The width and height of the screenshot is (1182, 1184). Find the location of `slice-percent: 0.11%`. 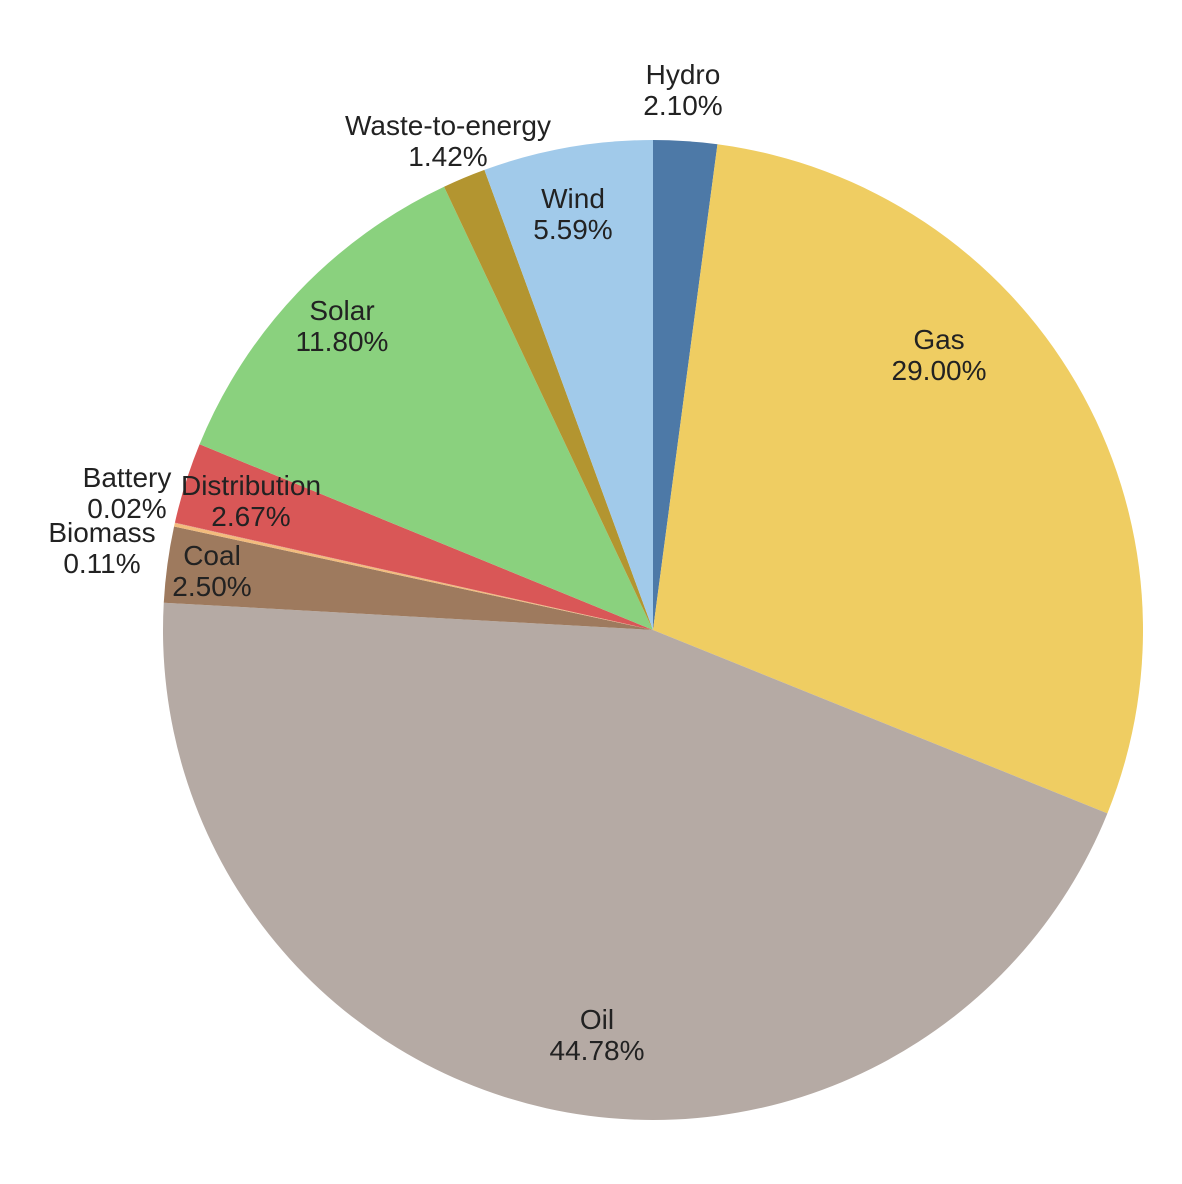

slice-percent: 0.11% is located at coordinates (101, 563).